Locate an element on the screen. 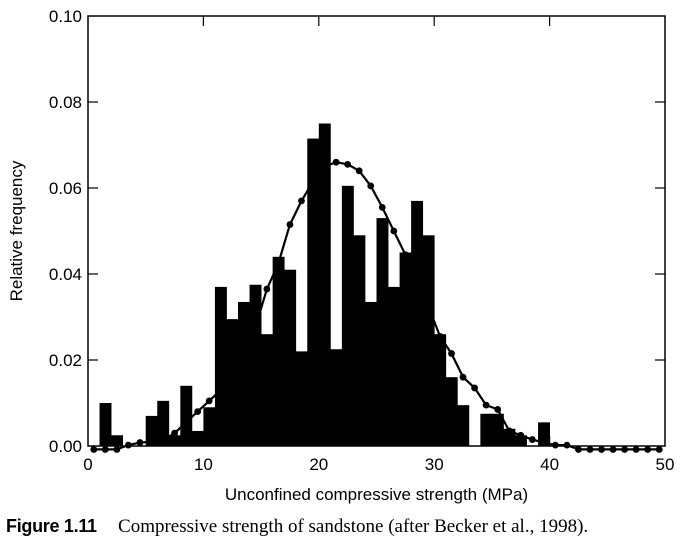 The height and width of the screenshot is (547, 689). y-axis-label: Relative frequency is located at coordinates (16, 230).